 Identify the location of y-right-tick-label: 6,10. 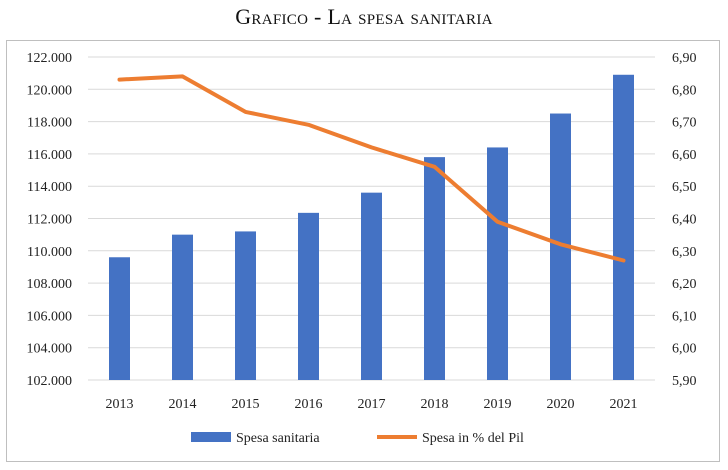
(684, 316).